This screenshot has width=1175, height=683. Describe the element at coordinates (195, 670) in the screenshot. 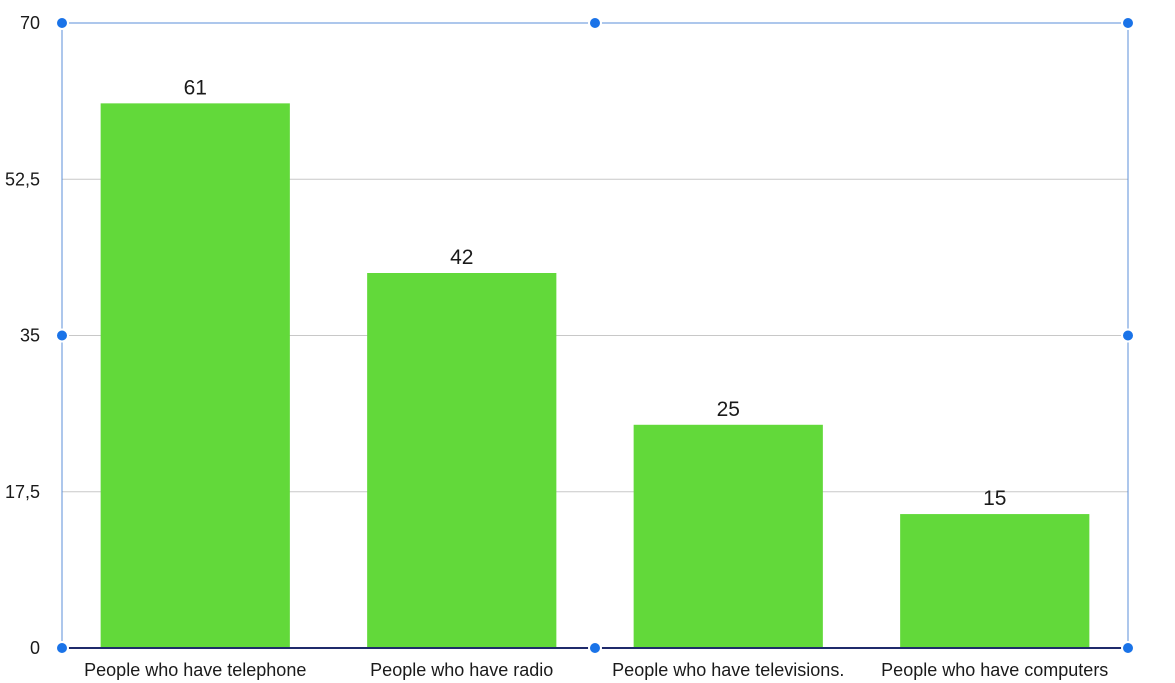

I see `x-category-label: People who have telephone` at that location.